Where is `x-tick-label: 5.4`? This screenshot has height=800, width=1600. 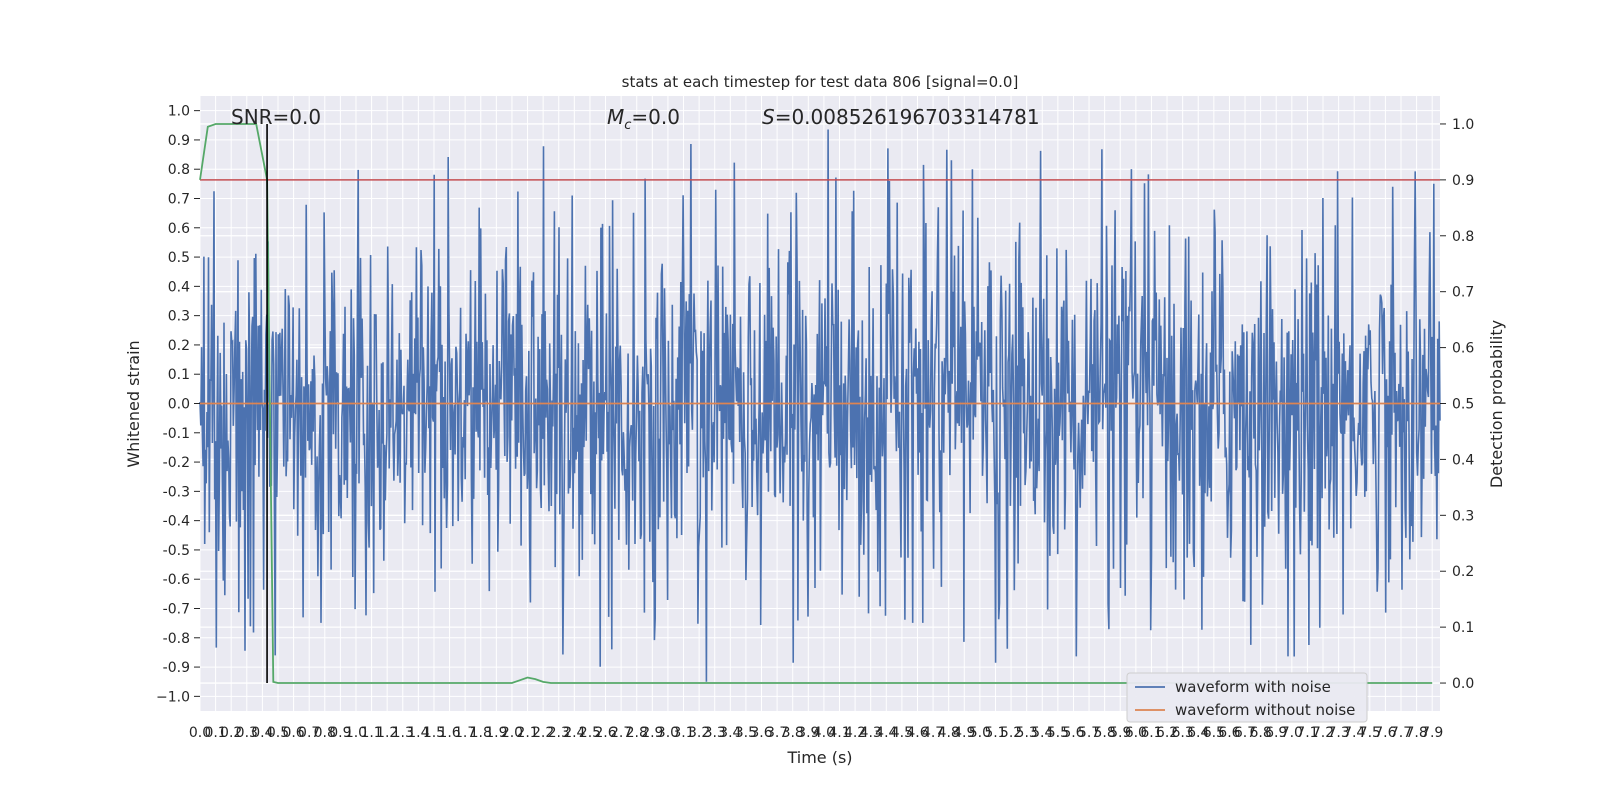
x-tick-label: 5.4 is located at coordinates (1042, 733).